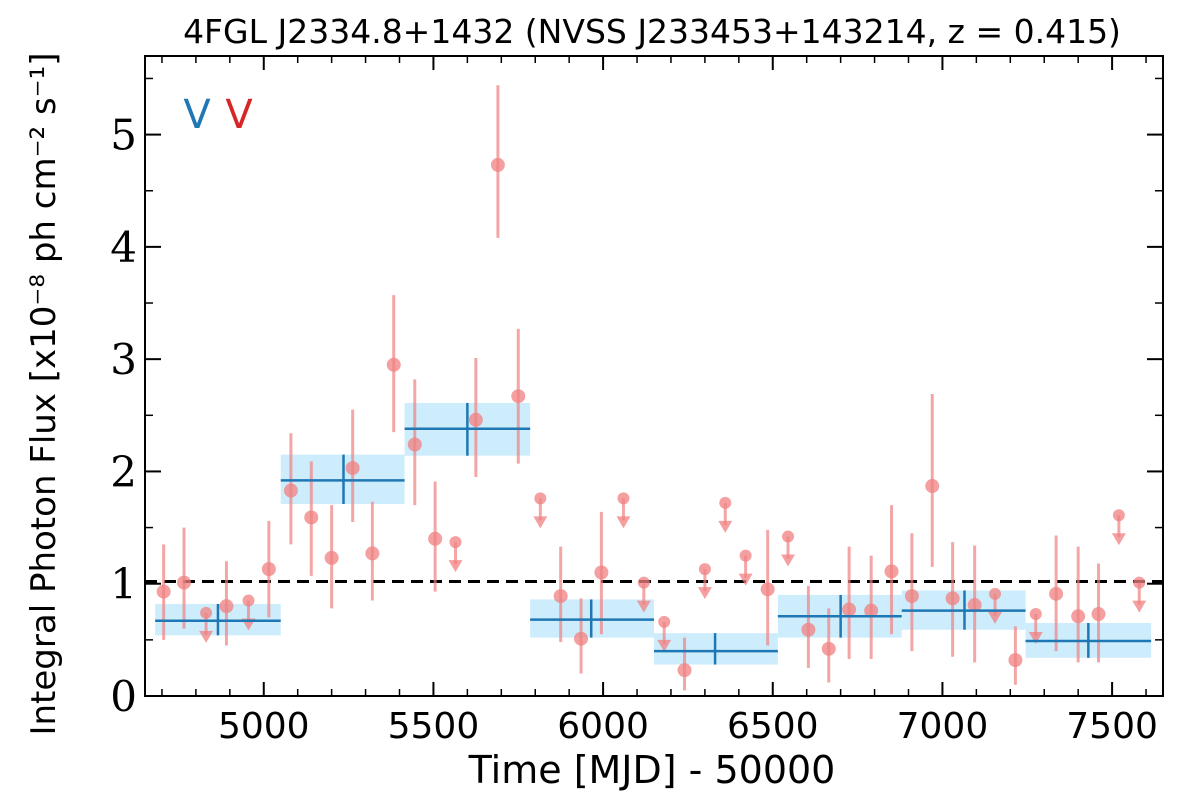 The width and height of the screenshot is (1200, 805). Describe the element at coordinates (123, 696) in the screenshot. I see `y-tick-label: 0` at that location.